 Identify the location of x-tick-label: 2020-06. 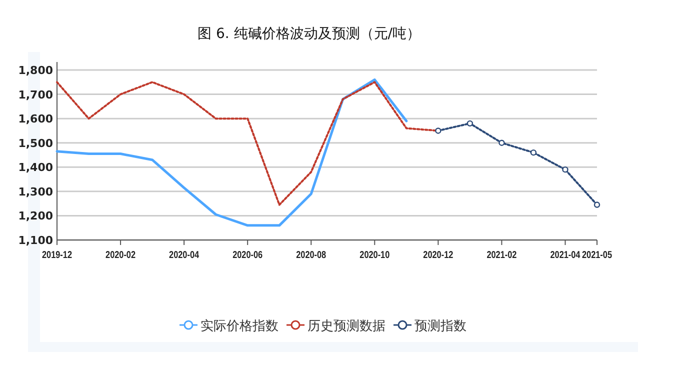
(251, 255).